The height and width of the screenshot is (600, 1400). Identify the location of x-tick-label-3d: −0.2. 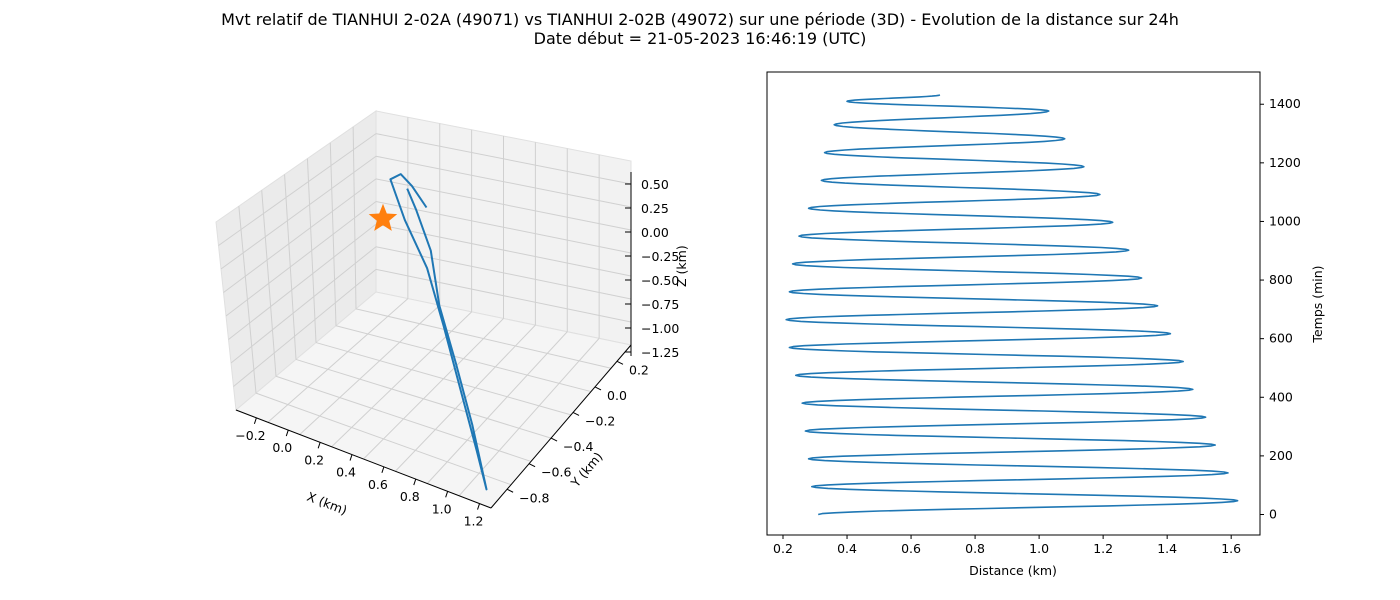
(250, 435).